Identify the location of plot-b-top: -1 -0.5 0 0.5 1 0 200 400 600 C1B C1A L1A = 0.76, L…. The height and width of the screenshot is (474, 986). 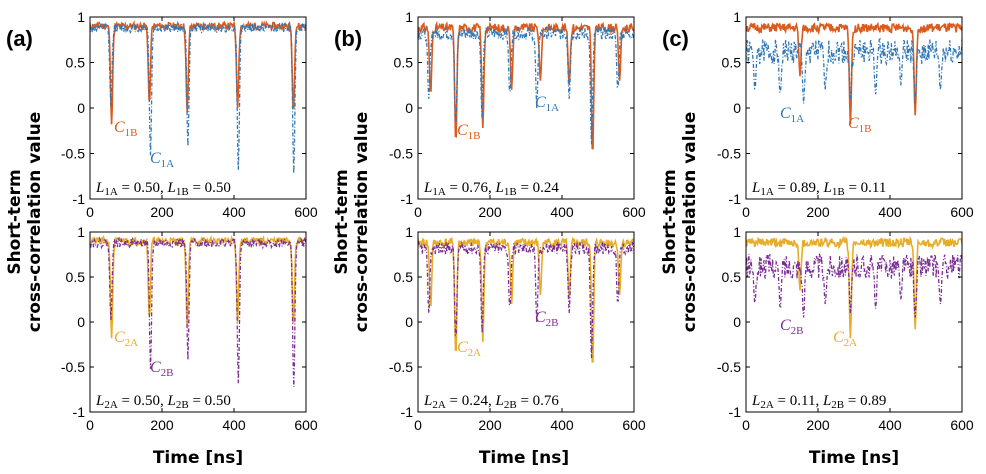
(517, 114).